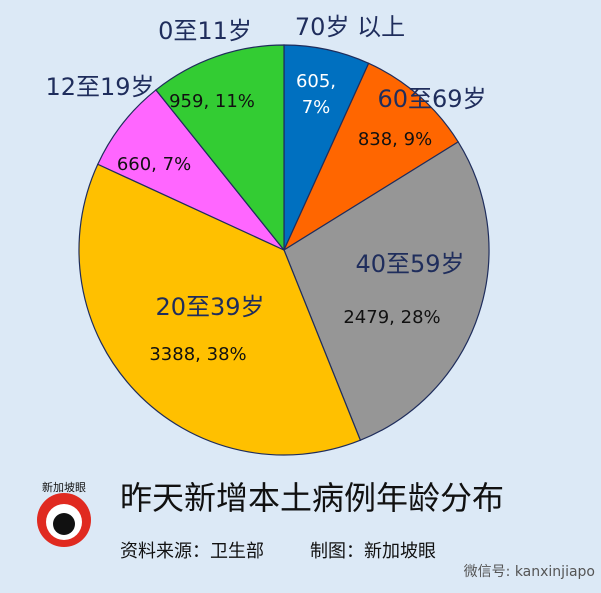  Describe the element at coordinates (205, 31) in the screenshot. I see `category-label: 0至11岁` at that location.